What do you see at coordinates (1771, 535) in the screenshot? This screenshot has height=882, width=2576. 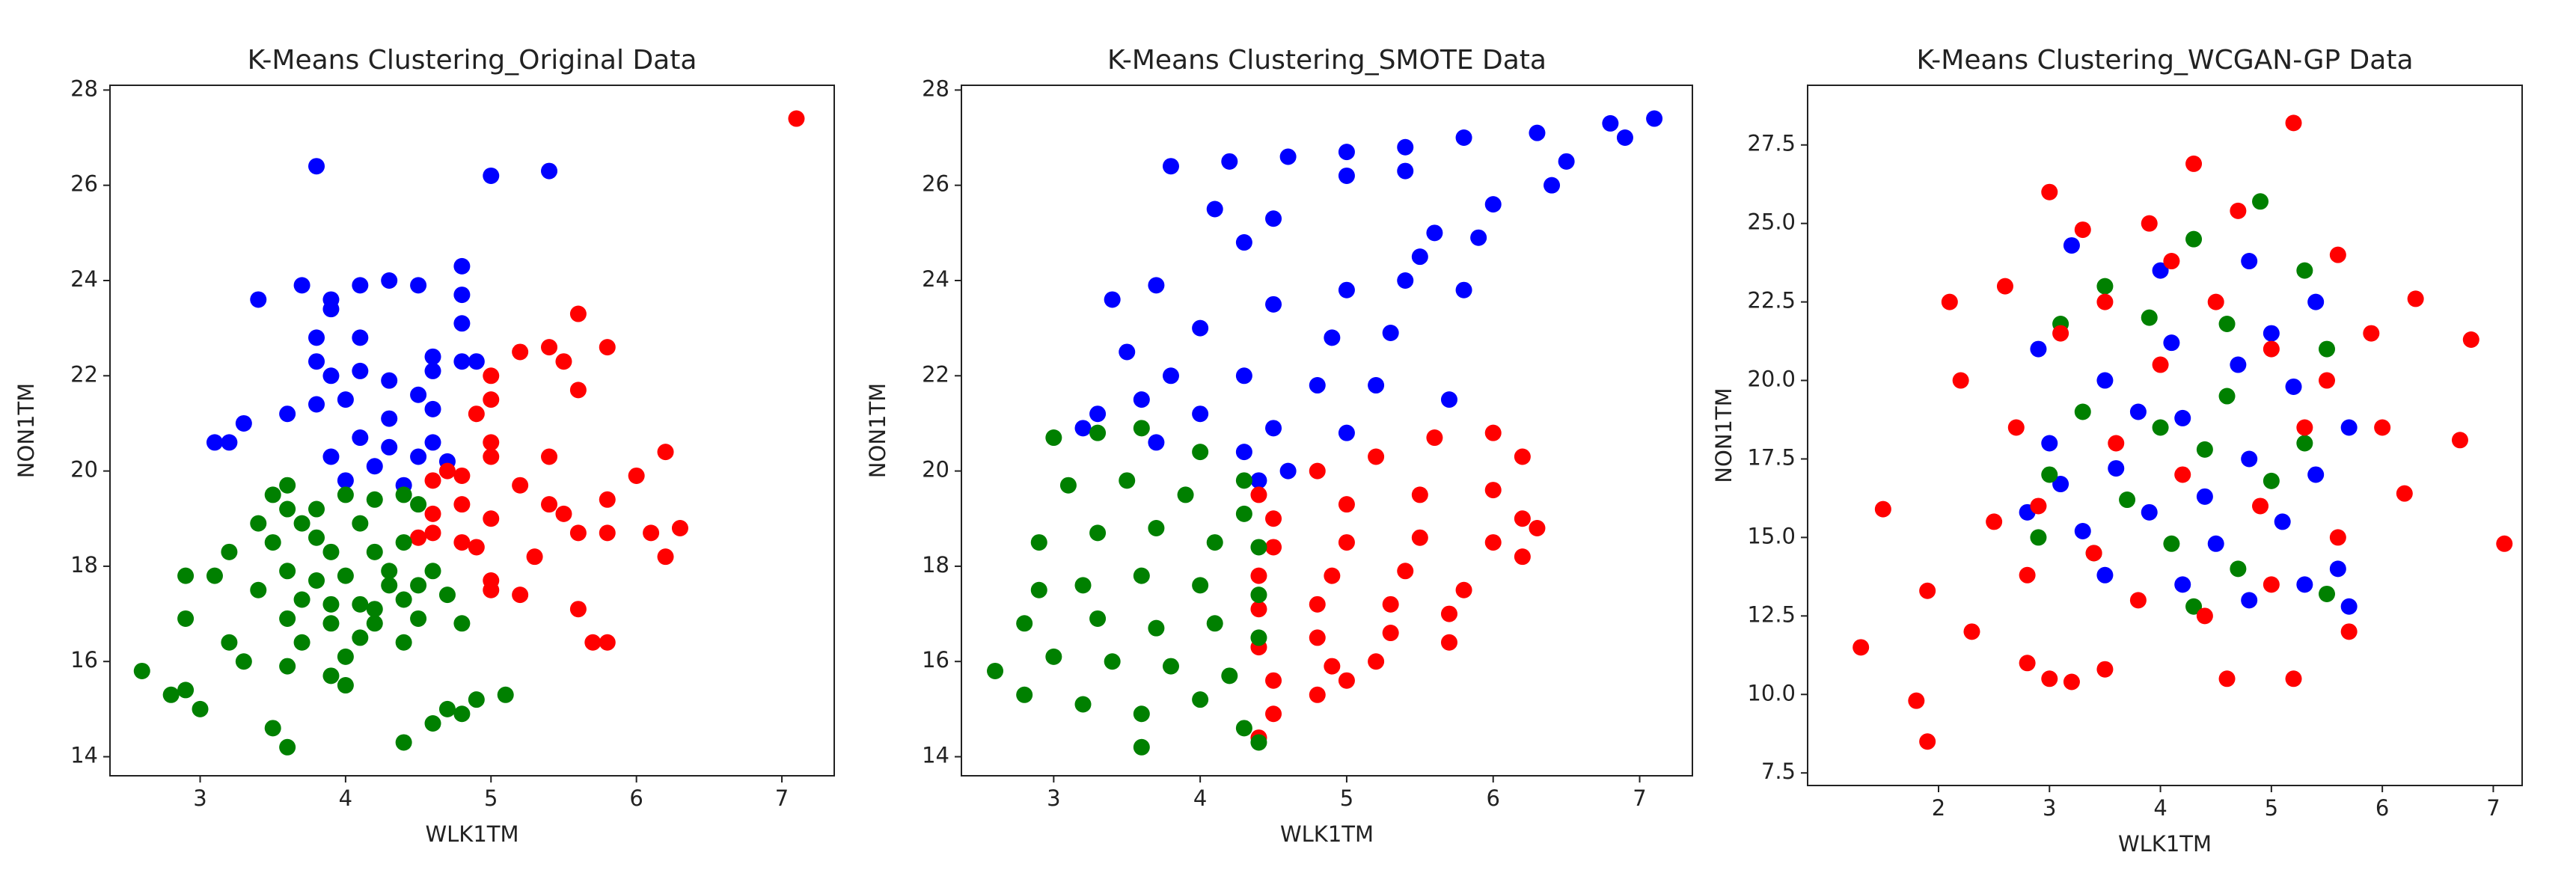 I see `y-tick-label: 15.0` at bounding box center [1771, 535].